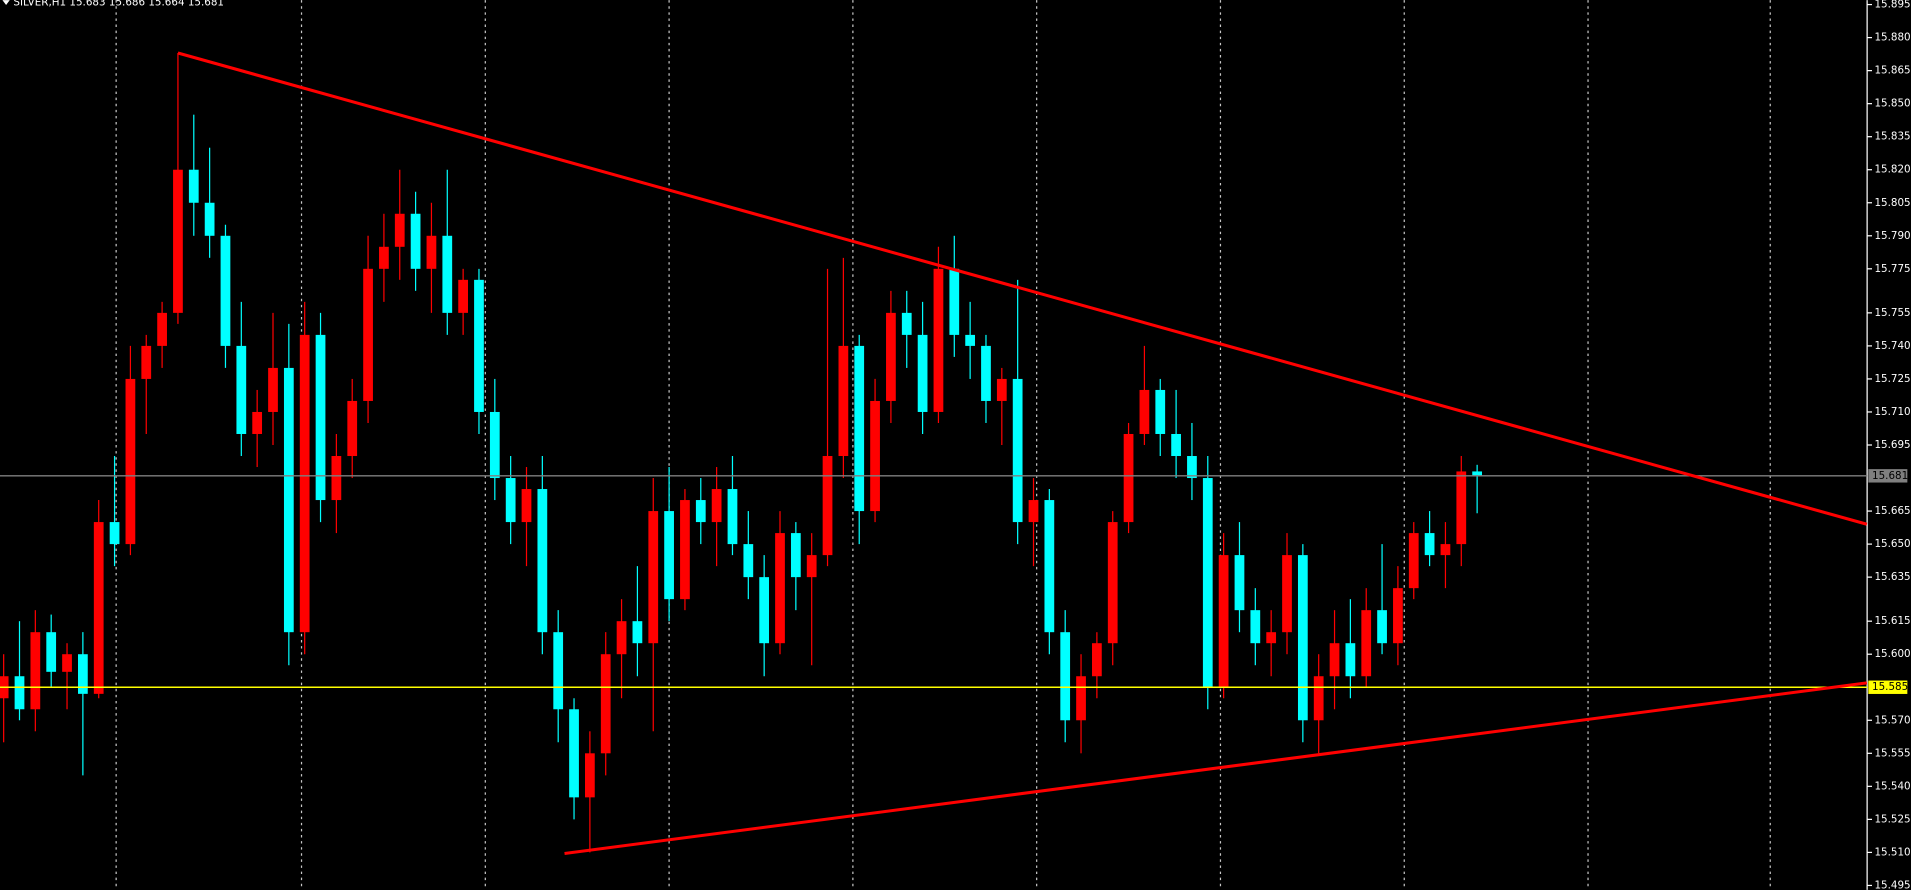 The width and height of the screenshot is (1911, 890). What do you see at coordinates (1892, 819) in the screenshot?
I see `y-tick-label: 15.525` at bounding box center [1892, 819].